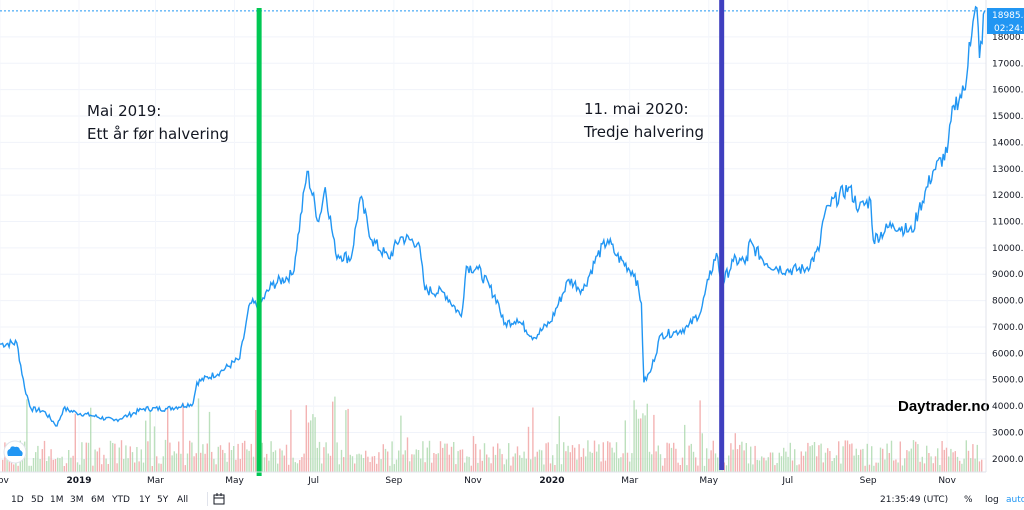 Image resolution: width=1024 pixels, height=510 pixels. What do you see at coordinates (163, 500) in the screenshot?
I see `range-5y-button: 5Y` at bounding box center [163, 500].